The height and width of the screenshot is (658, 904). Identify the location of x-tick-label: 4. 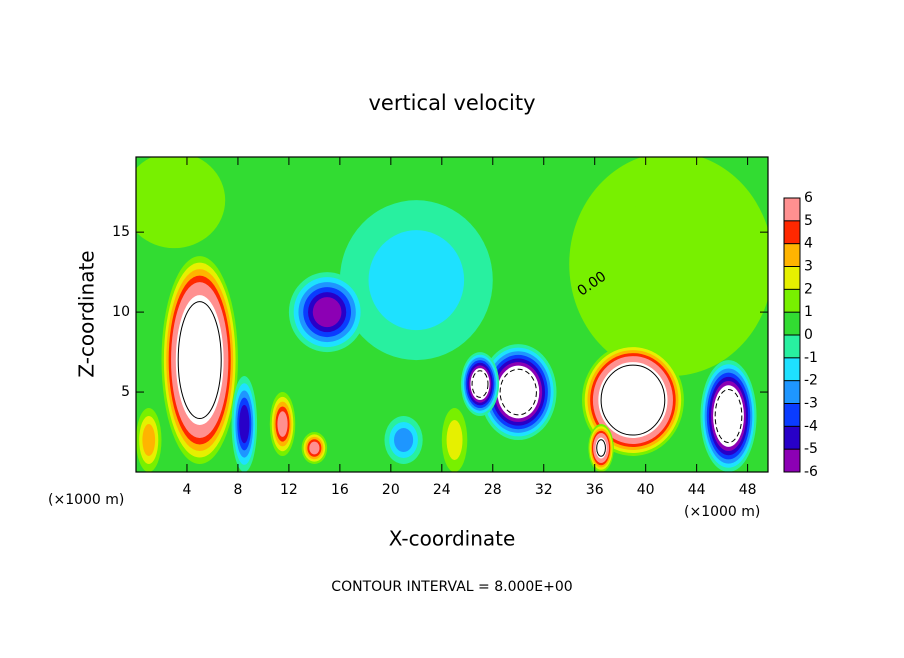
(187, 490).